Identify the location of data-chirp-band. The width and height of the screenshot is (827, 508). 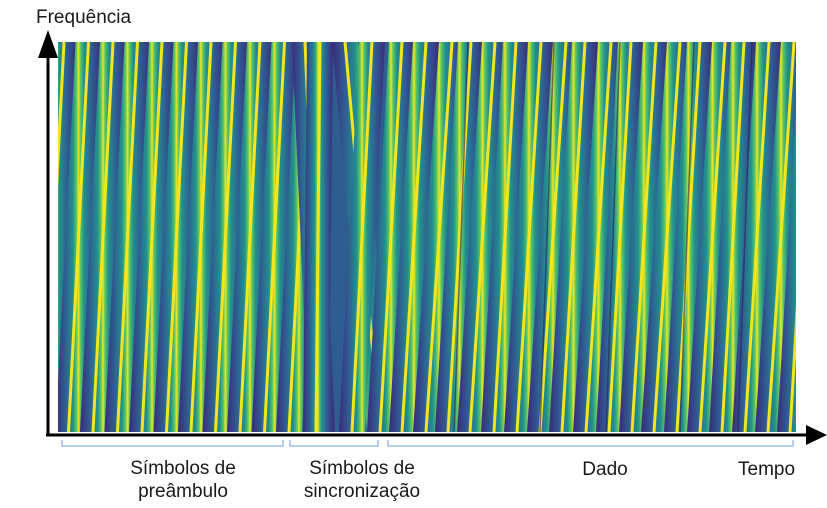
(786, 270).